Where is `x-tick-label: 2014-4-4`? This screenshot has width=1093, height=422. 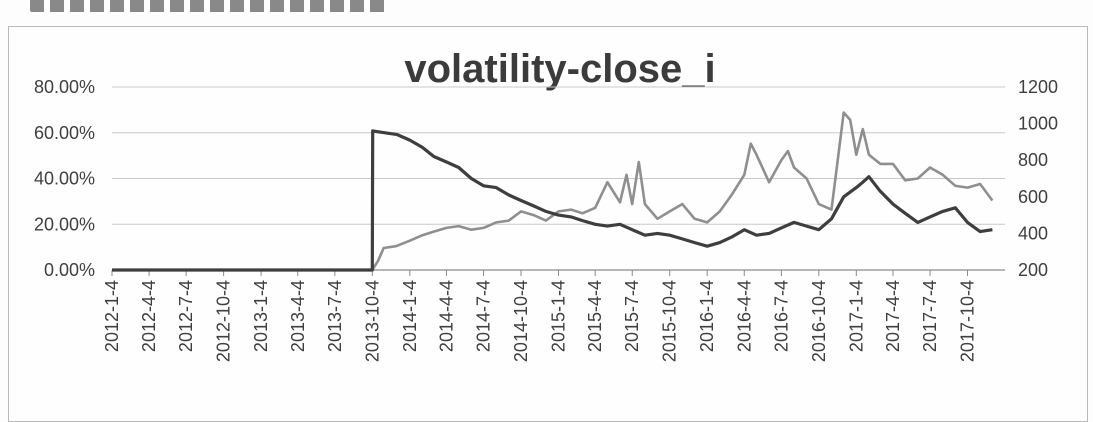
x-tick-label: 2014-4-4 is located at coordinates (446, 316).